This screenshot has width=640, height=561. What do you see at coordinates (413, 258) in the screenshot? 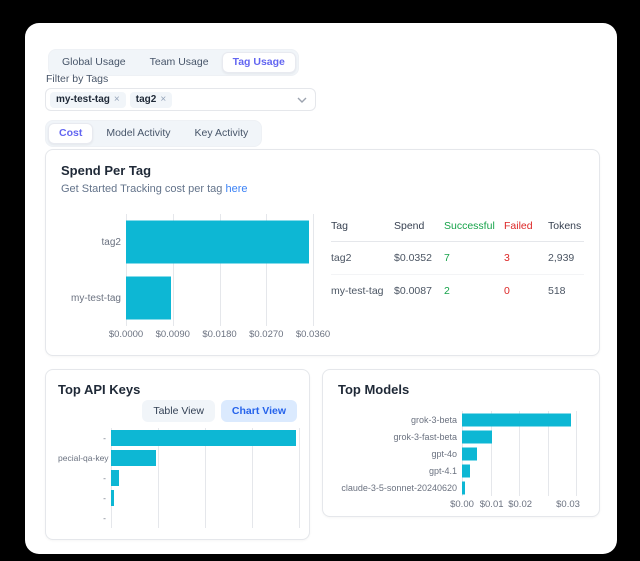
I see `cell-spend: $0.0352` at bounding box center [413, 258].